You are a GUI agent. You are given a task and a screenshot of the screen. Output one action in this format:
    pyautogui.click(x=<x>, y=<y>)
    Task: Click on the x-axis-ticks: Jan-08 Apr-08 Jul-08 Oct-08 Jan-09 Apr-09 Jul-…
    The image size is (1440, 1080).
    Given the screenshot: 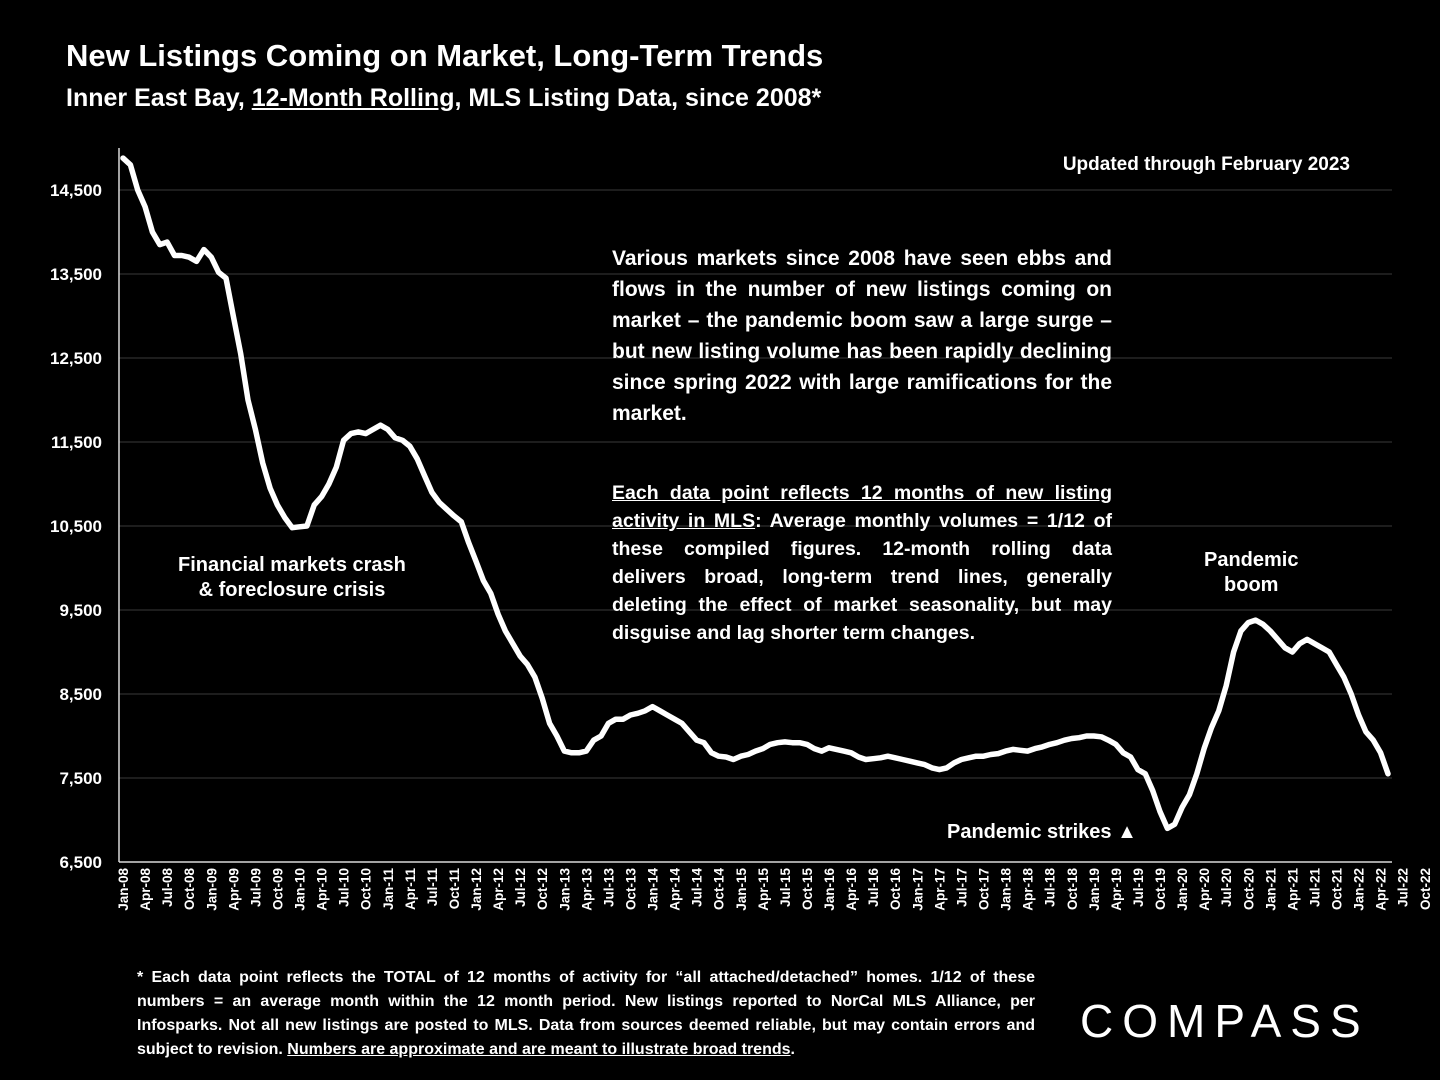 What is the action you would take?
    pyautogui.click(x=778, y=889)
    